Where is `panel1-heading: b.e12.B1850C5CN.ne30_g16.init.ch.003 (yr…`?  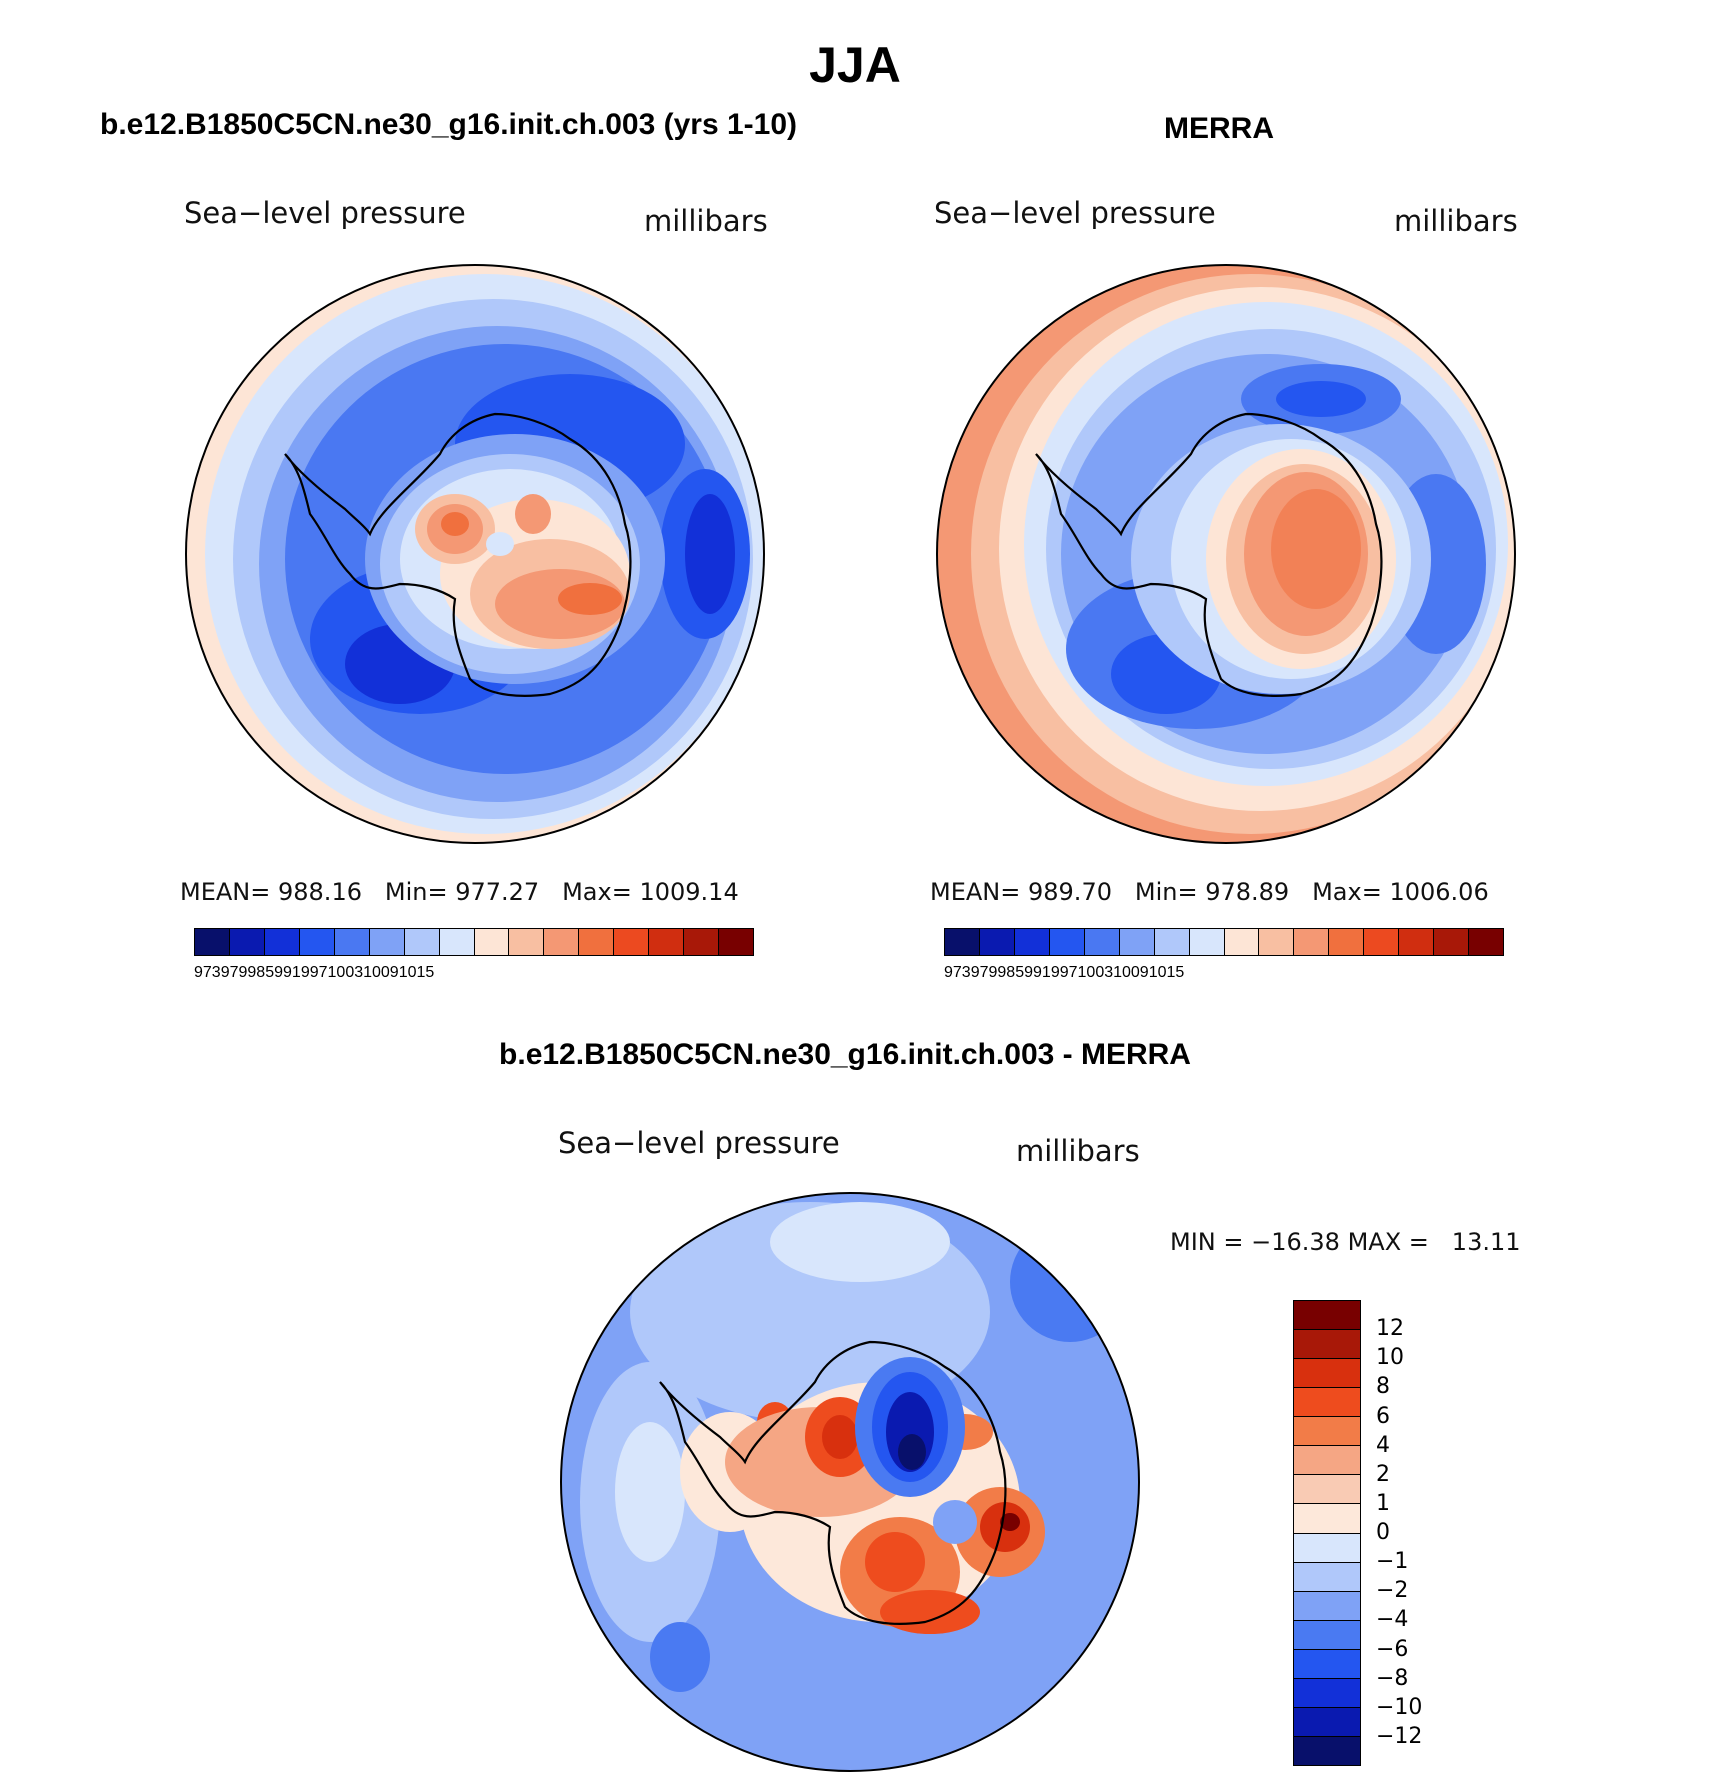 panel1-heading: b.e12.B1850C5CN.ne30_g16.init.ch.003 (yr… is located at coordinates (449, 124).